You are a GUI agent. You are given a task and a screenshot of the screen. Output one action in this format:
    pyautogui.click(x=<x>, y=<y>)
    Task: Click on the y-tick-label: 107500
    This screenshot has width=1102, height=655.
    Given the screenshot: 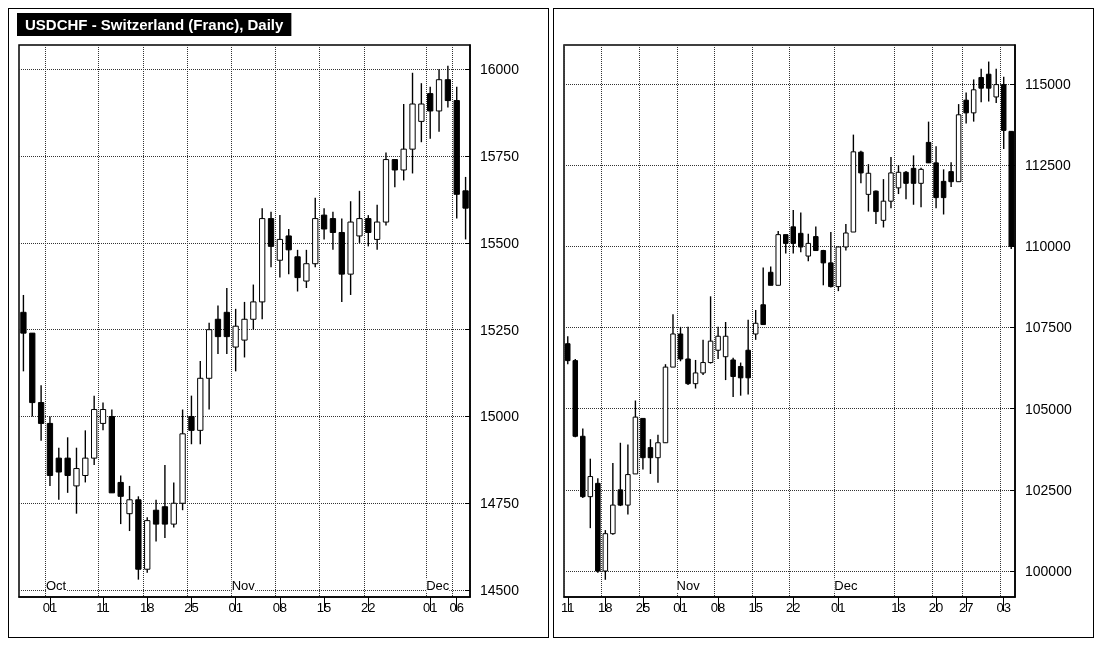 What is the action you would take?
    pyautogui.click(x=1048, y=327)
    